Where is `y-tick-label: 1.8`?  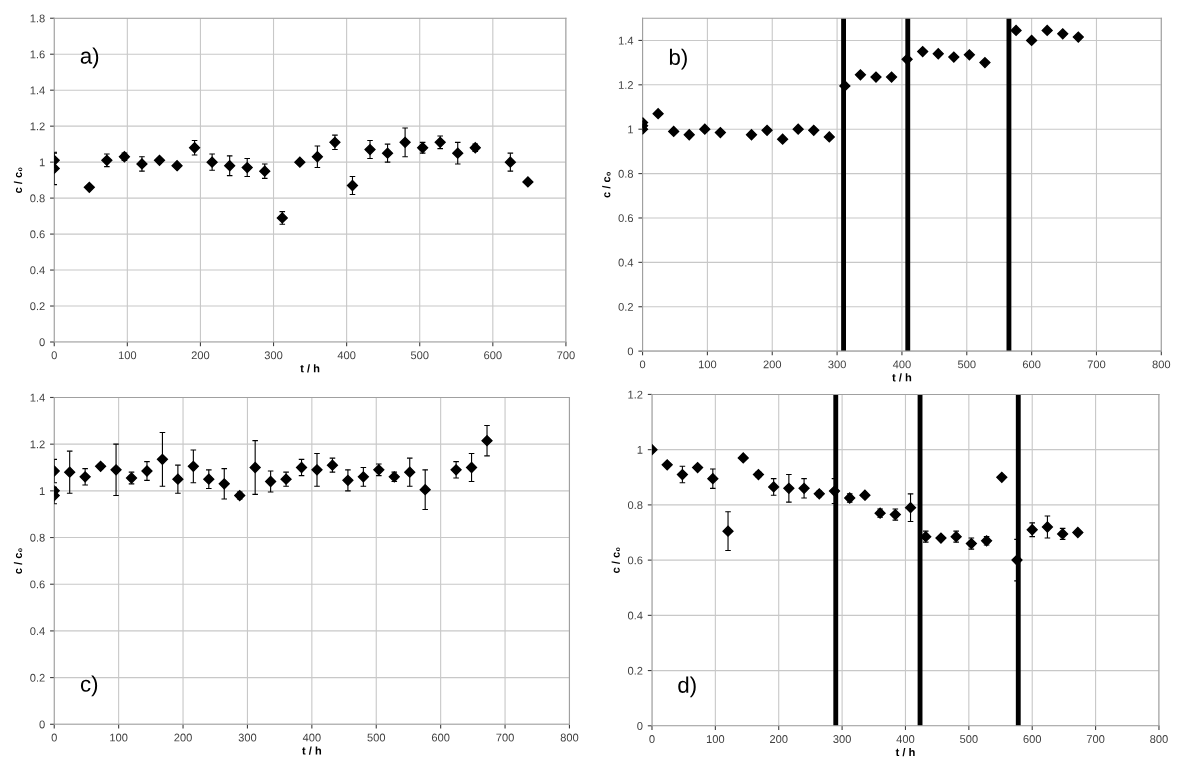
y-tick-label: 1.8 is located at coordinates (37, 18).